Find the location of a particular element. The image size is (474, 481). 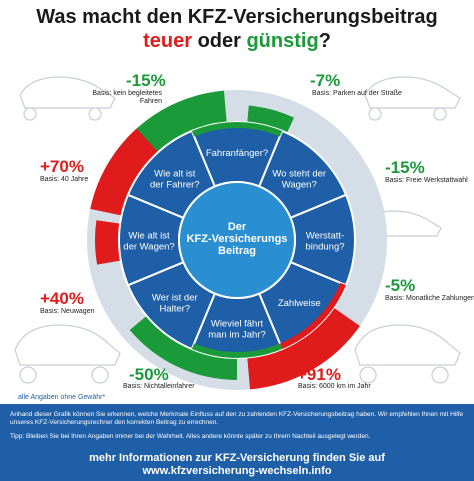

center-circle is located at coordinates (237, 240).